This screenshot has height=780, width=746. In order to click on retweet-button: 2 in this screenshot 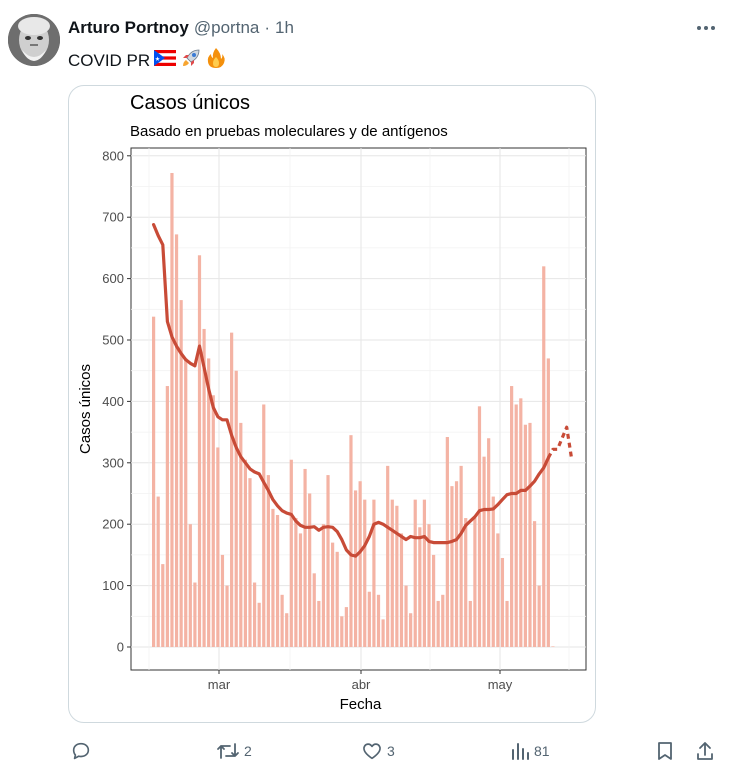, I will do `click(234, 751)`.